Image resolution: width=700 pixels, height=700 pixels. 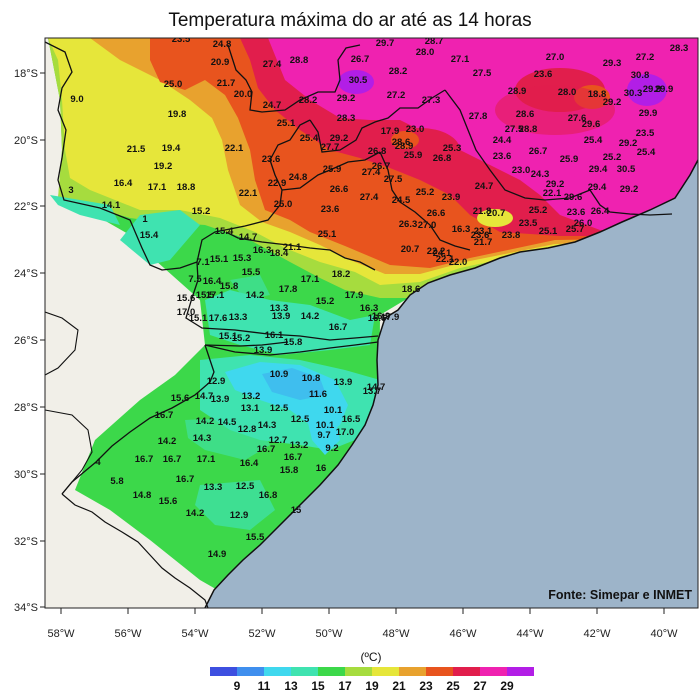 What do you see at coordinates (168, 501) in the screenshot?
I see `temperature-value: 15.6` at bounding box center [168, 501].